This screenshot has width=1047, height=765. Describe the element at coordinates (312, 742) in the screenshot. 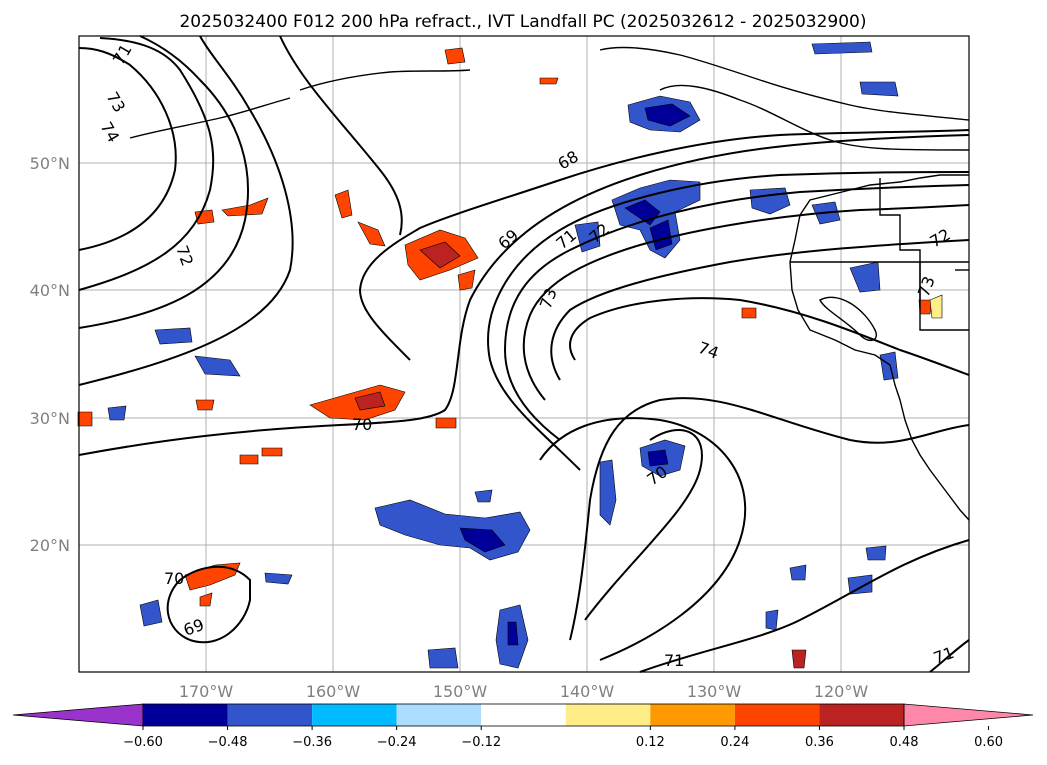

I see `colorbar-tick-label: −0.36` at that location.